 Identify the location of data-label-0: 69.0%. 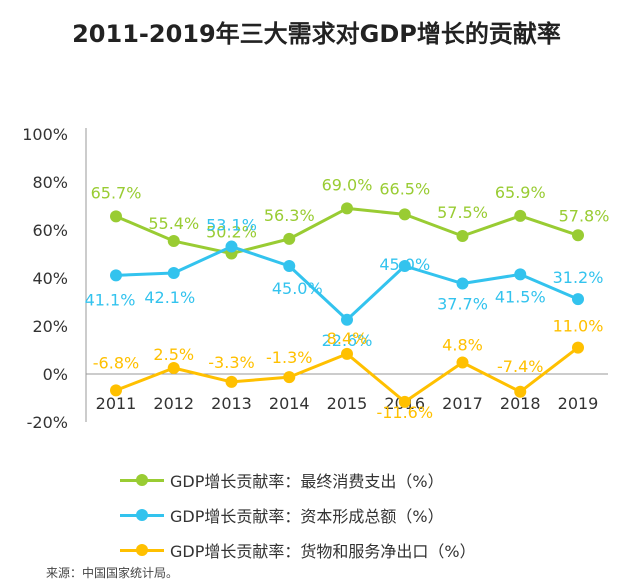
(347, 184).